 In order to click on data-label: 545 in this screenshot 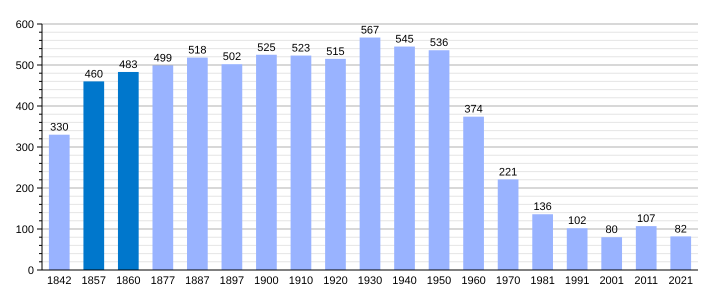, I will do `click(404, 40)`.